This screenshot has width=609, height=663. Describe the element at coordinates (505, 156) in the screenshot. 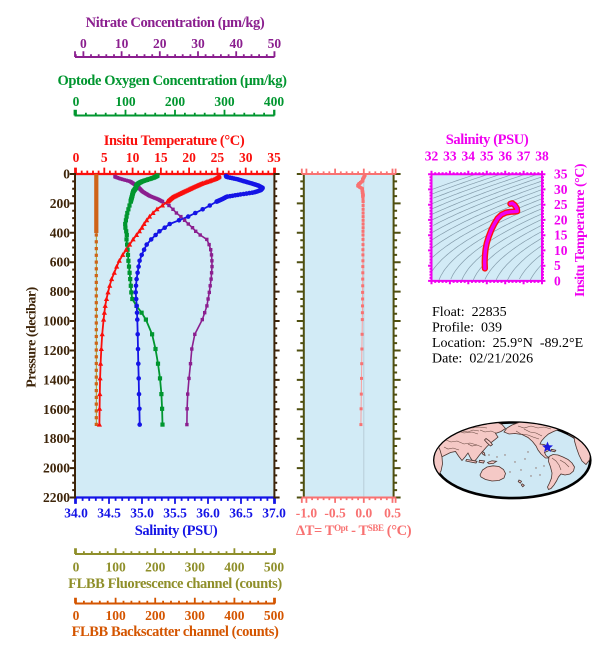

I see `svg-text: 36` at that location.